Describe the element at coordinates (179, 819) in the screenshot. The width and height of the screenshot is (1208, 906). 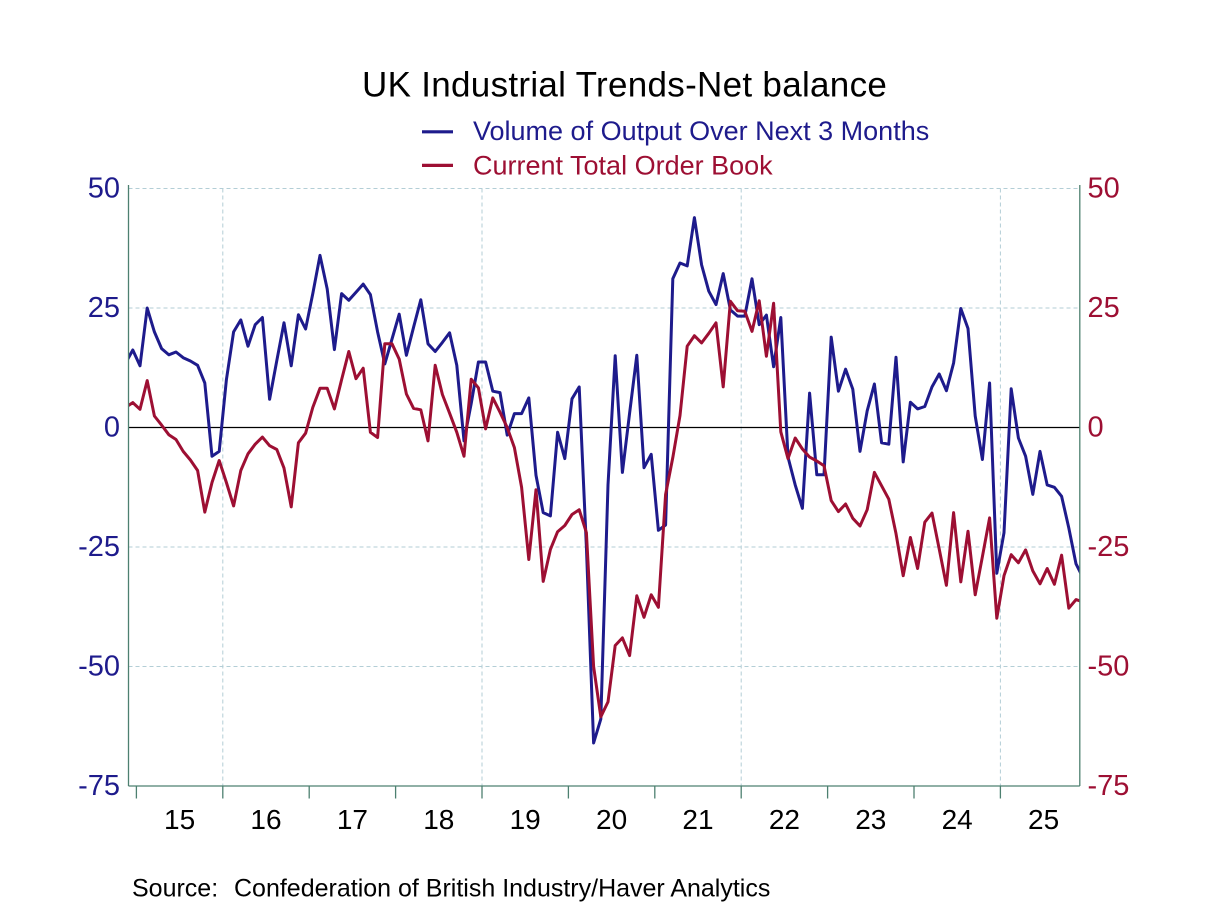
I see `svg-text: 15` at that location.